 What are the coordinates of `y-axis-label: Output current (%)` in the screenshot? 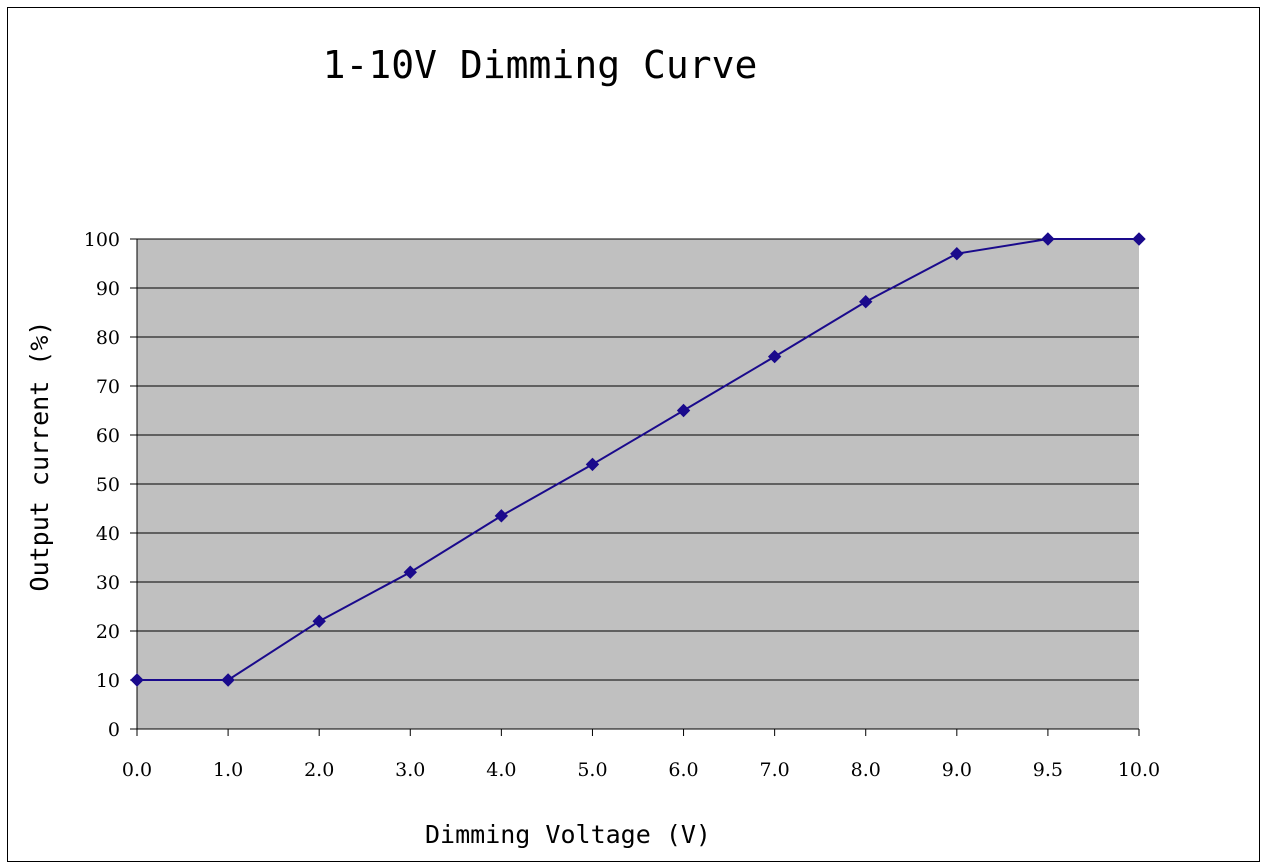 It's located at (39, 456).